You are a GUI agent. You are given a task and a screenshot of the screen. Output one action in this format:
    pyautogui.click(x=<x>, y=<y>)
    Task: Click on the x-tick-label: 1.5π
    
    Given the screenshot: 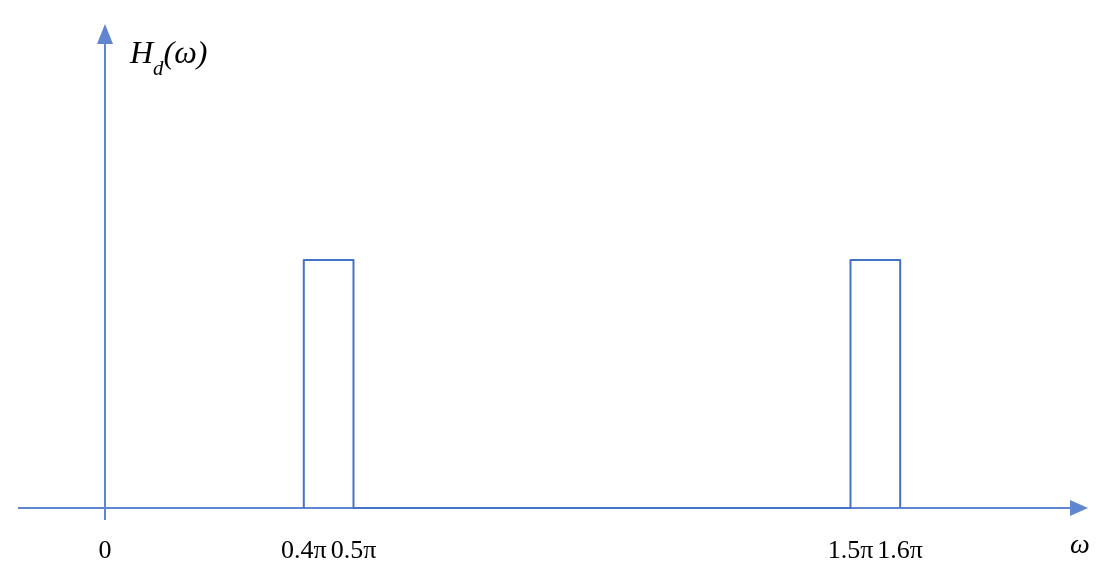 What is the action you would take?
    pyautogui.click(x=850, y=549)
    